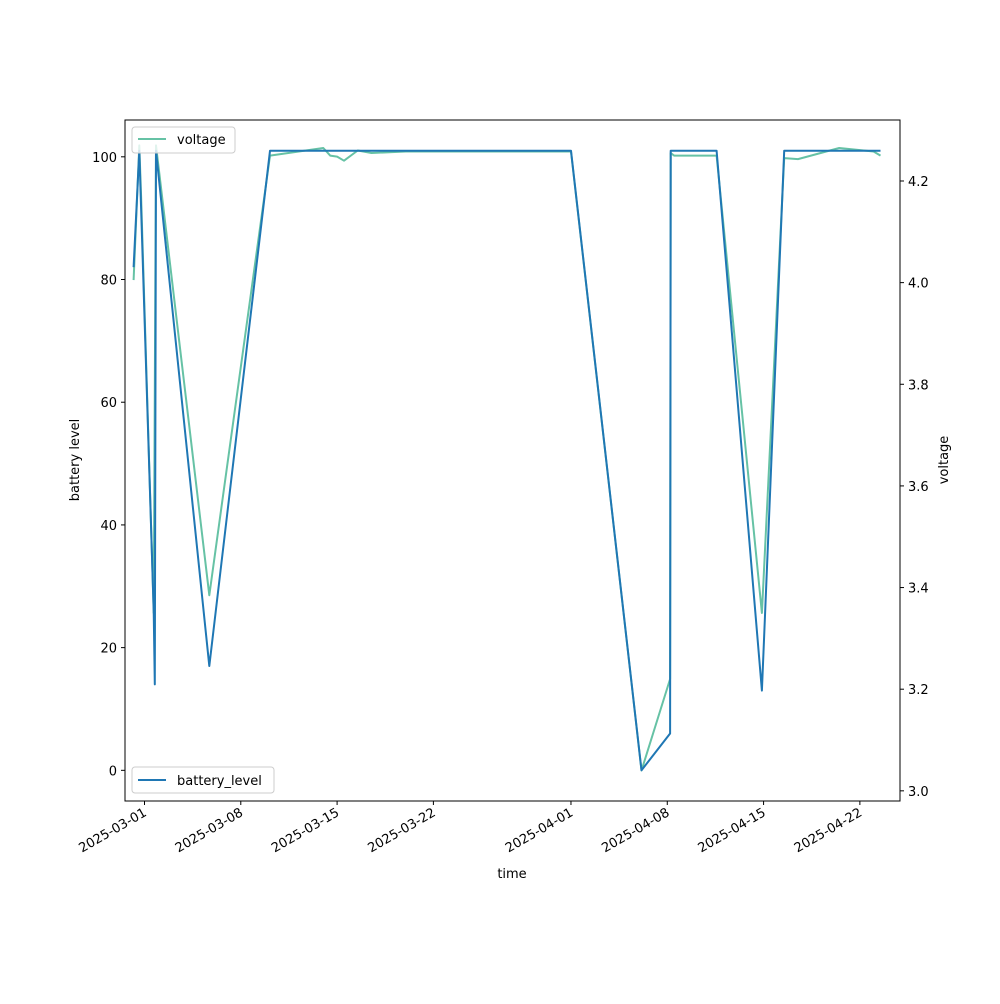 This screenshot has width=1000, height=1004. What do you see at coordinates (108, 526) in the screenshot?
I see `y-left-tick-label: 40` at bounding box center [108, 526].